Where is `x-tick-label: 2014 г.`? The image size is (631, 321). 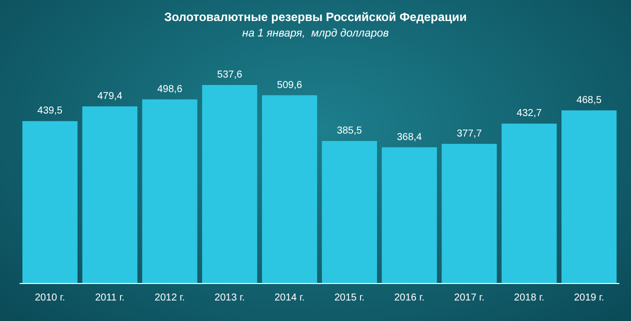
x-tick-label: 2014 г. is located at coordinates (289, 298).